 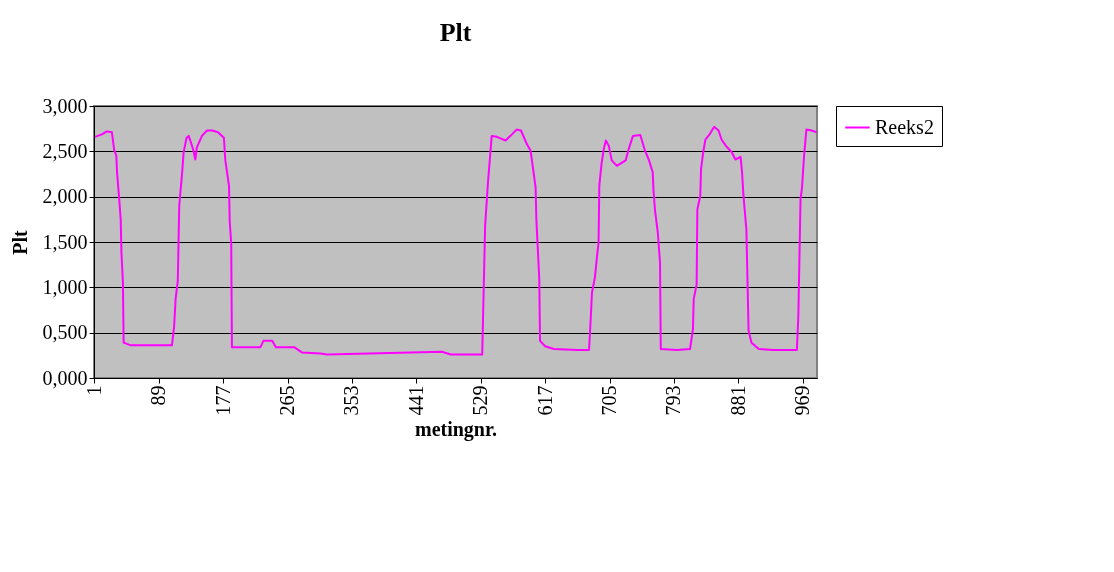 I want to click on y-axis-title: Plt, so click(x=19, y=242).